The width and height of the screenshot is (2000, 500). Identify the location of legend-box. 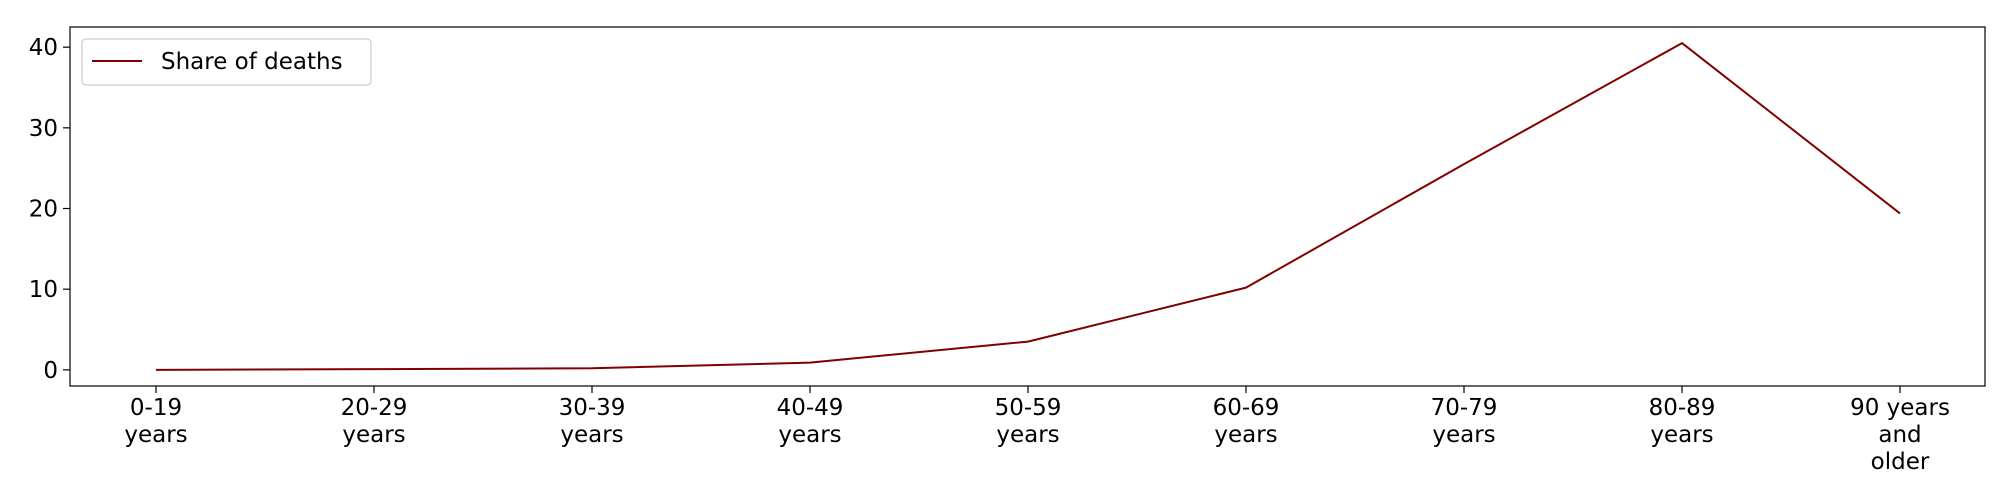
(226, 62).